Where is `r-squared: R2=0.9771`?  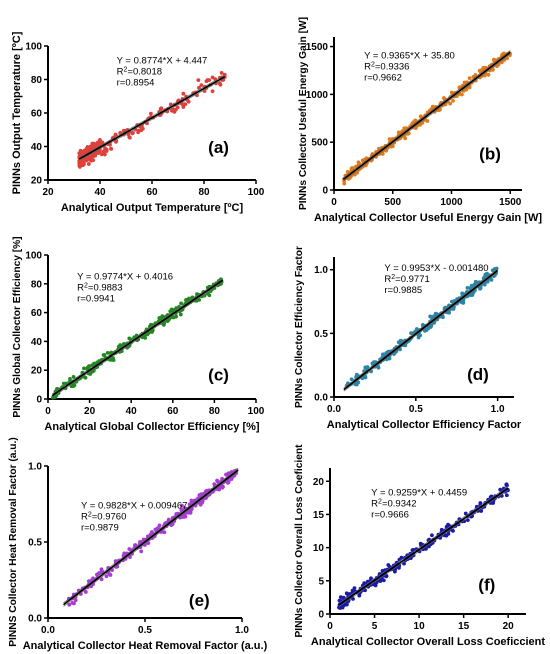
r-squared: R2=0.9771 is located at coordinates (406, 279).